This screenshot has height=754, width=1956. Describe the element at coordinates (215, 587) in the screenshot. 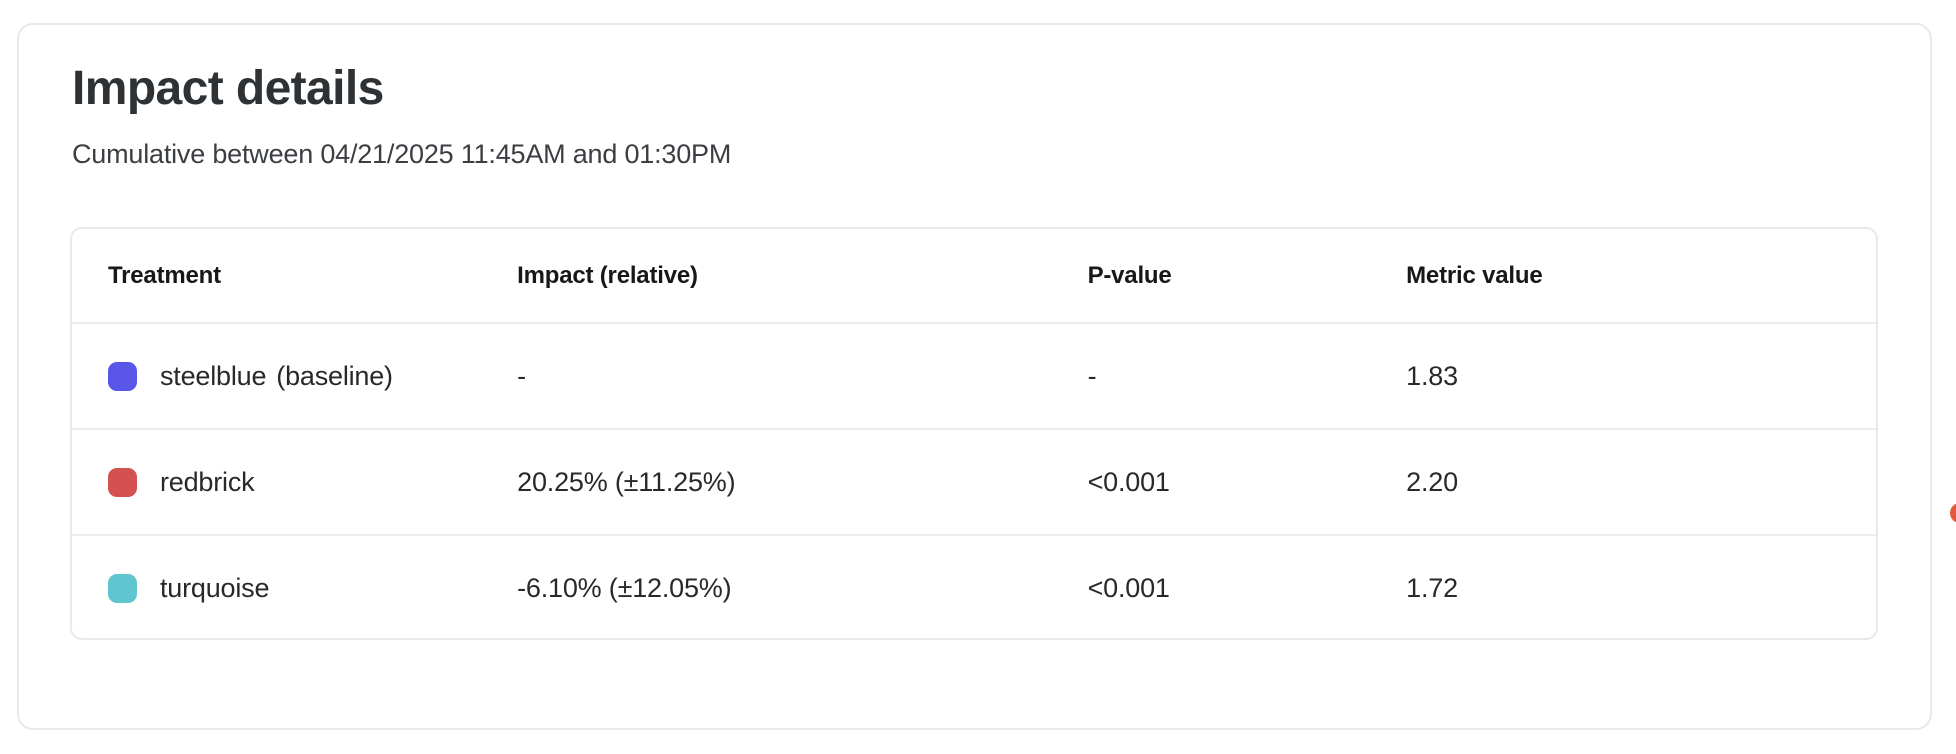

I see `treatment-name: turquoise` at that location.